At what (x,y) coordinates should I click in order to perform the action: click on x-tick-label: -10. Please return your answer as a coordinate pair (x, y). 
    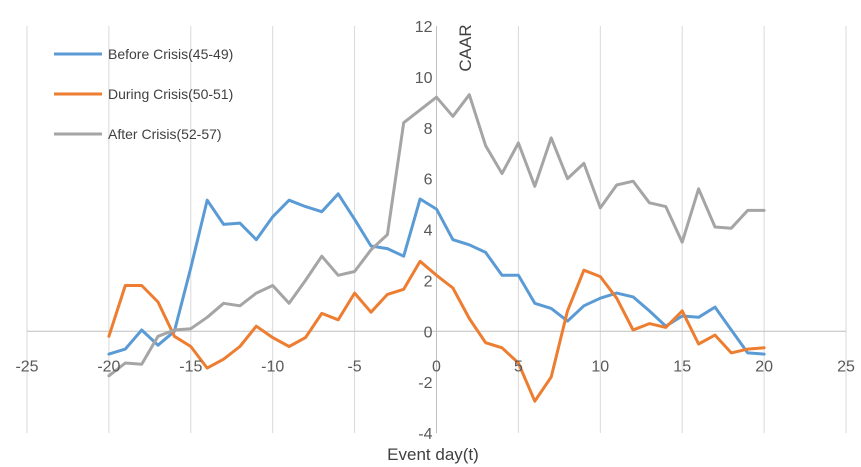
    Looking at the image, I should click on (272, 366).